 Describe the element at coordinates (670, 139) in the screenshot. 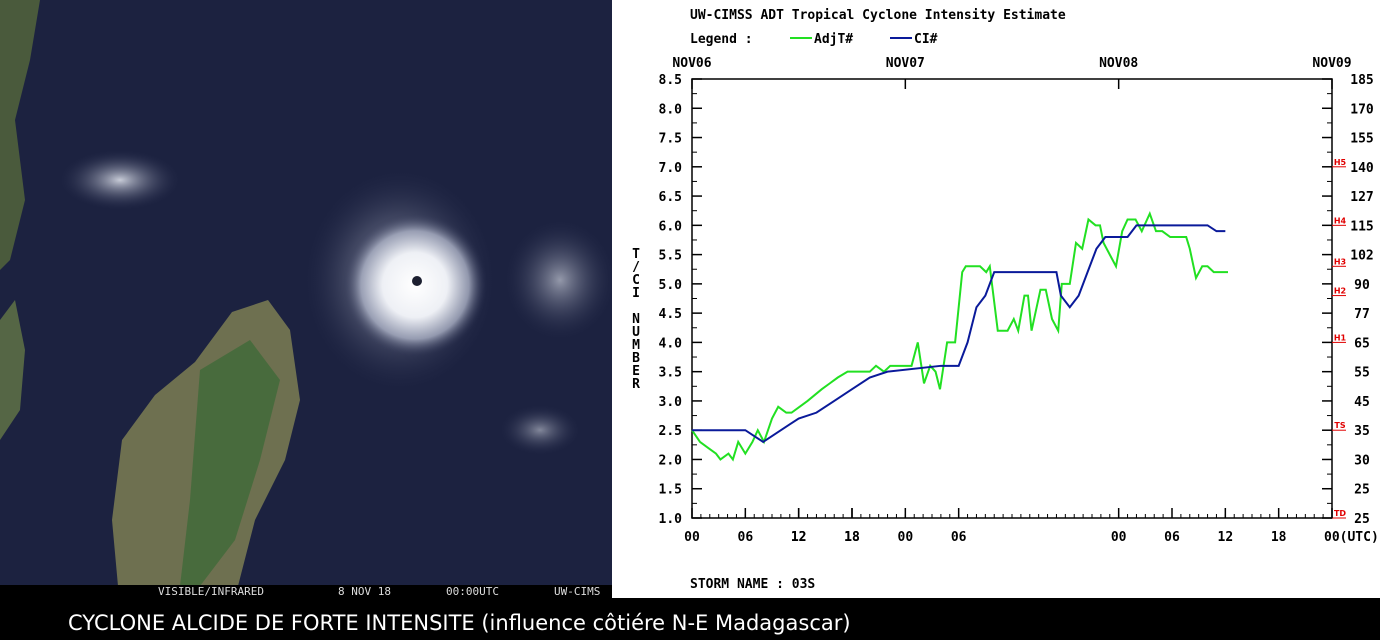

I see `y-tick-label: 7.5` at that location.